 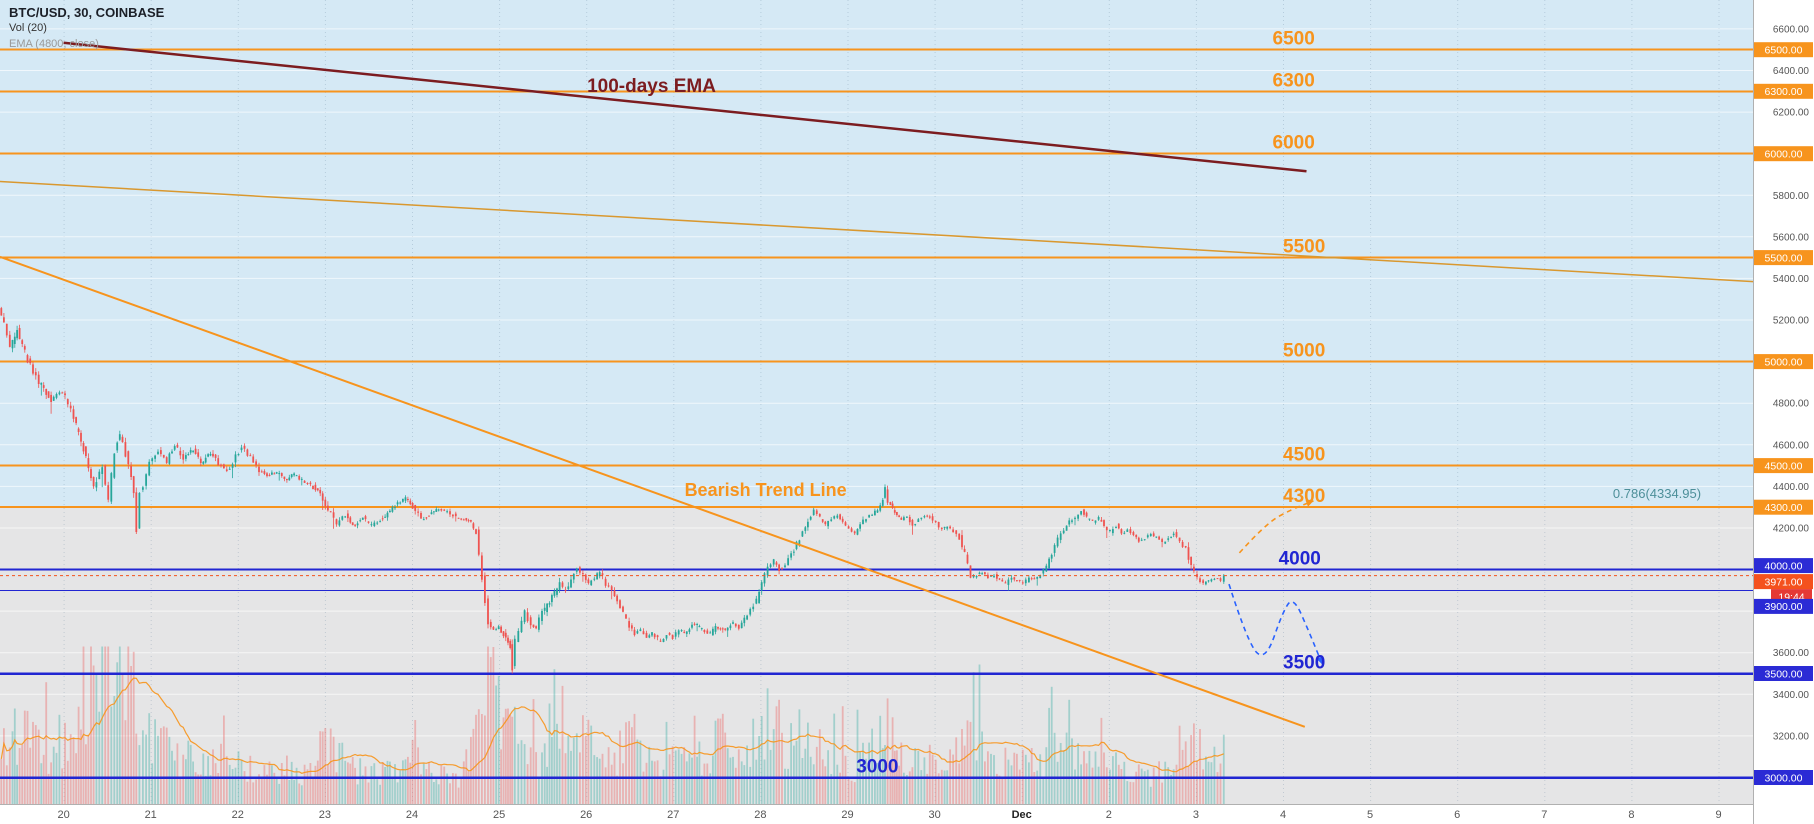 I want to click on price-tag-6500.00, so click(x=1783, y=50).